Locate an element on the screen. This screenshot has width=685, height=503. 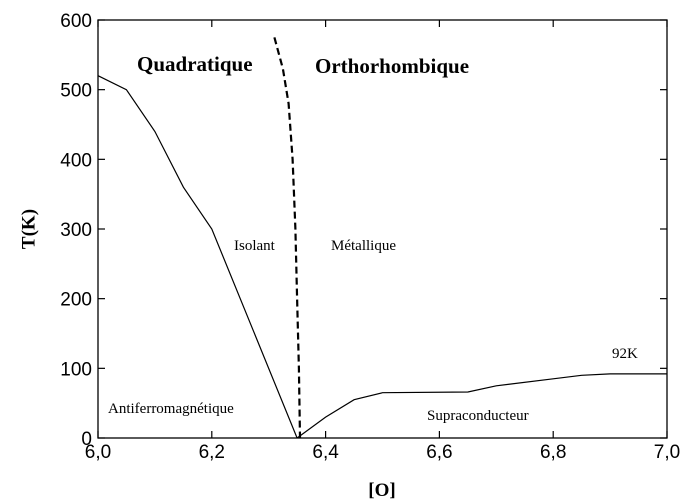
x-axis-label: [O] is located at coordinates (381, 490).